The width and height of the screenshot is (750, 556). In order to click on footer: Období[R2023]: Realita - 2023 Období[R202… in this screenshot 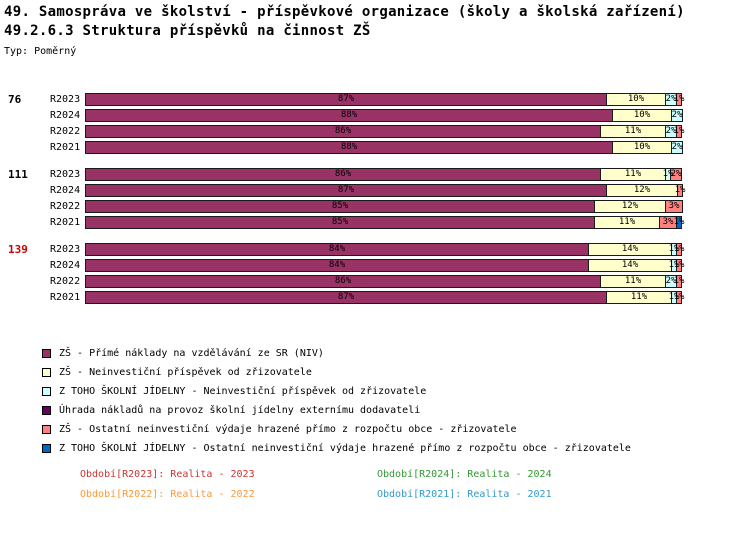, I will do `click(316, 484)`.